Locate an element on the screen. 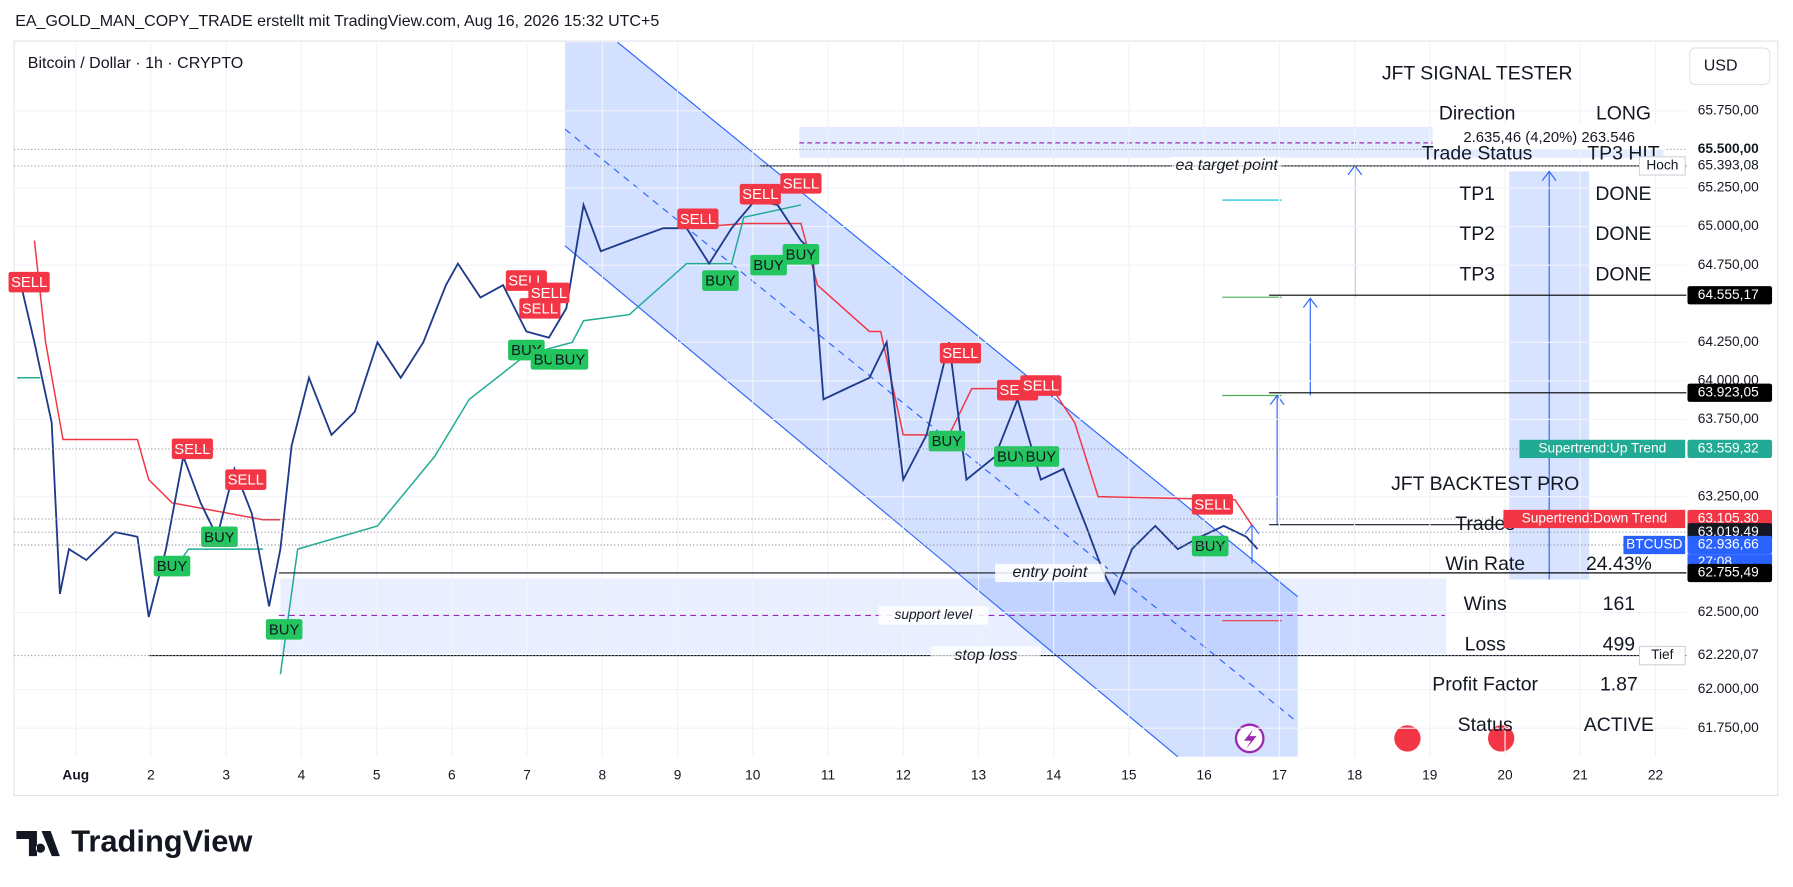  price-tag-label: Supertrend:Down Trend is located at coordinates (1595, 518).